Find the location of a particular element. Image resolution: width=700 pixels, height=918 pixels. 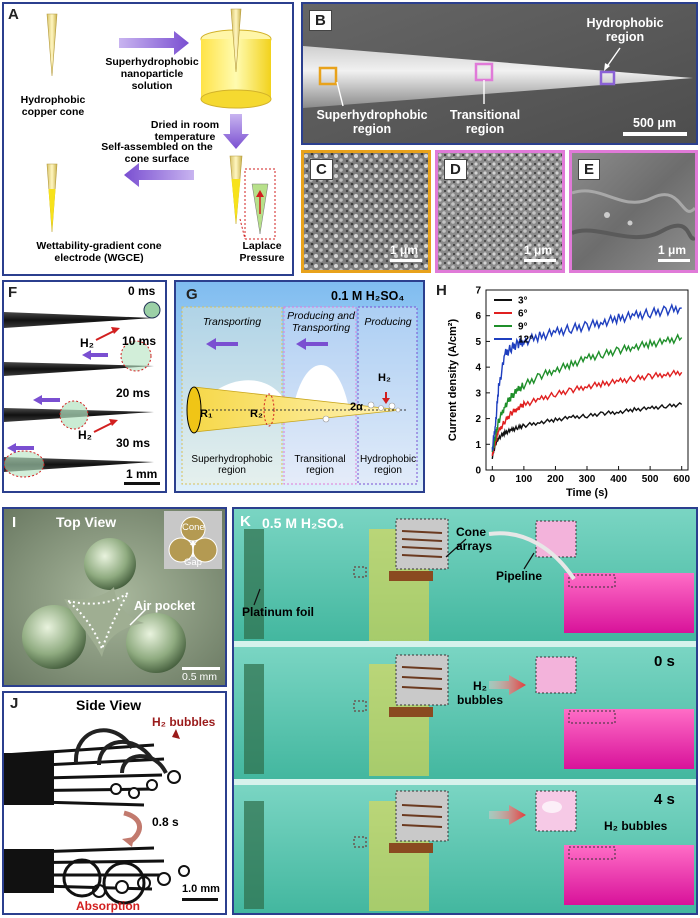

solution-text: Superhydrophobic nanoparticle solution is located at coordinates (152, 74).